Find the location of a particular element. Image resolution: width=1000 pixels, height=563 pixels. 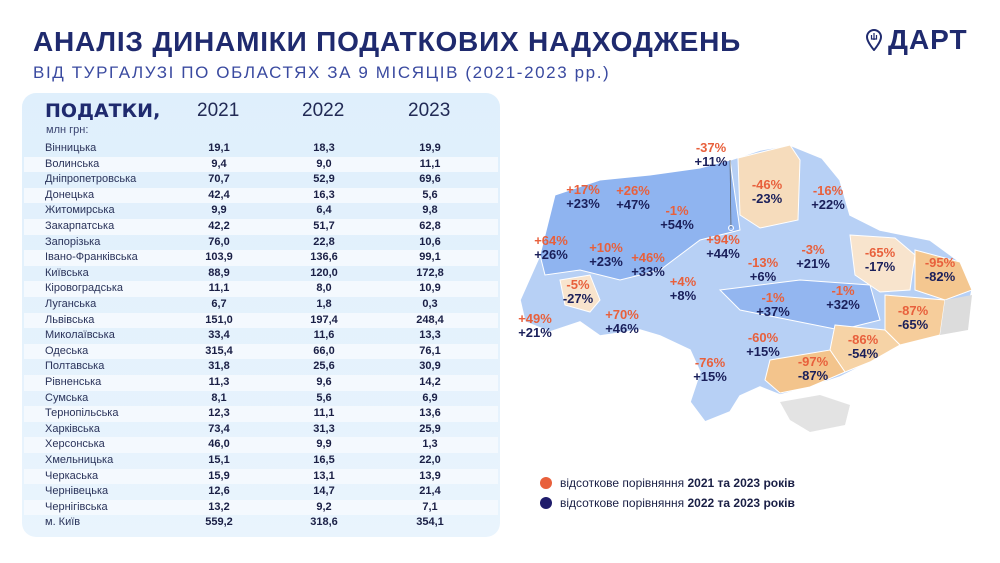

value-2022: 197,4 is located at coordinates (324, 319).